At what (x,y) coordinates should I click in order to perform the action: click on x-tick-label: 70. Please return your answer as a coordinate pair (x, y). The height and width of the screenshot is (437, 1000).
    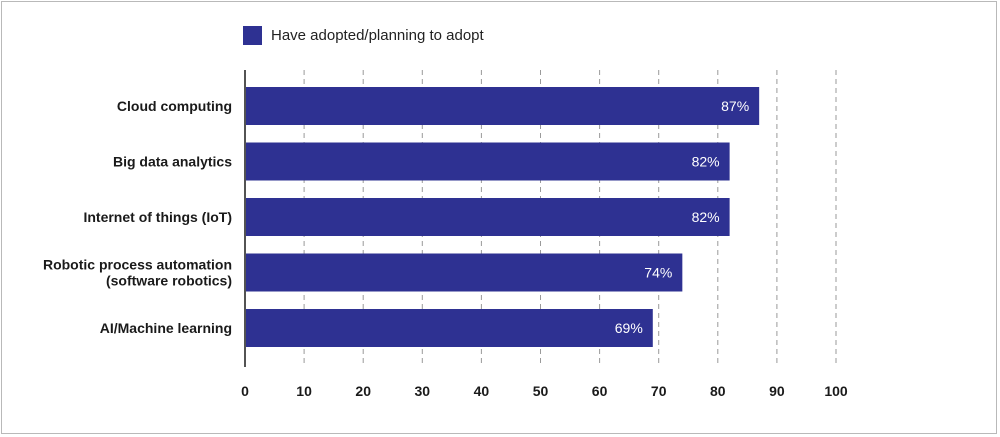
    Looking at the image, I should click on (659, 391).